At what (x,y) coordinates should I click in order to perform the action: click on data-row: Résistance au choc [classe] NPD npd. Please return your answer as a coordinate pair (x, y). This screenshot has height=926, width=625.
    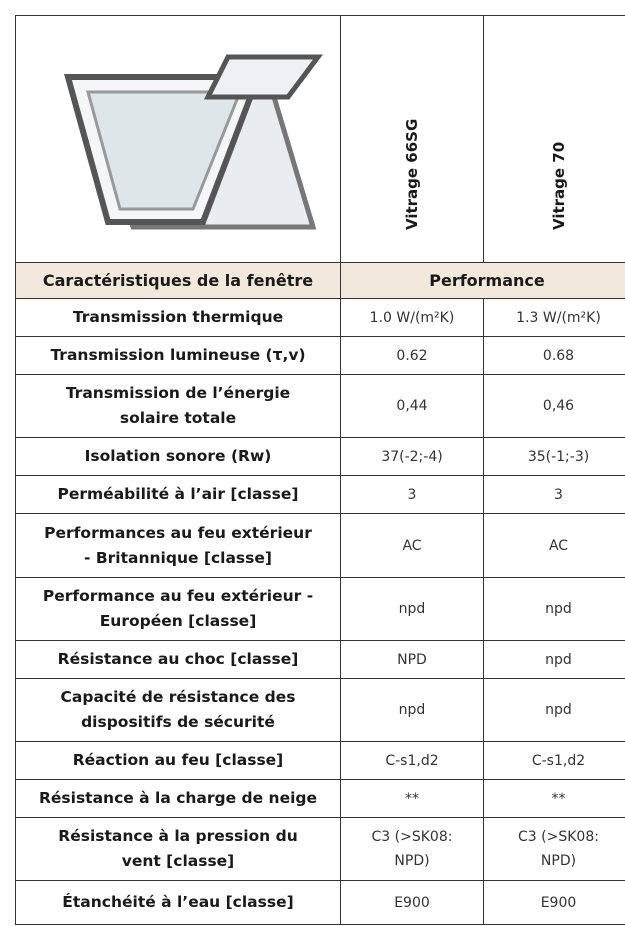
    Looking at the image, I should click on (320, 659).